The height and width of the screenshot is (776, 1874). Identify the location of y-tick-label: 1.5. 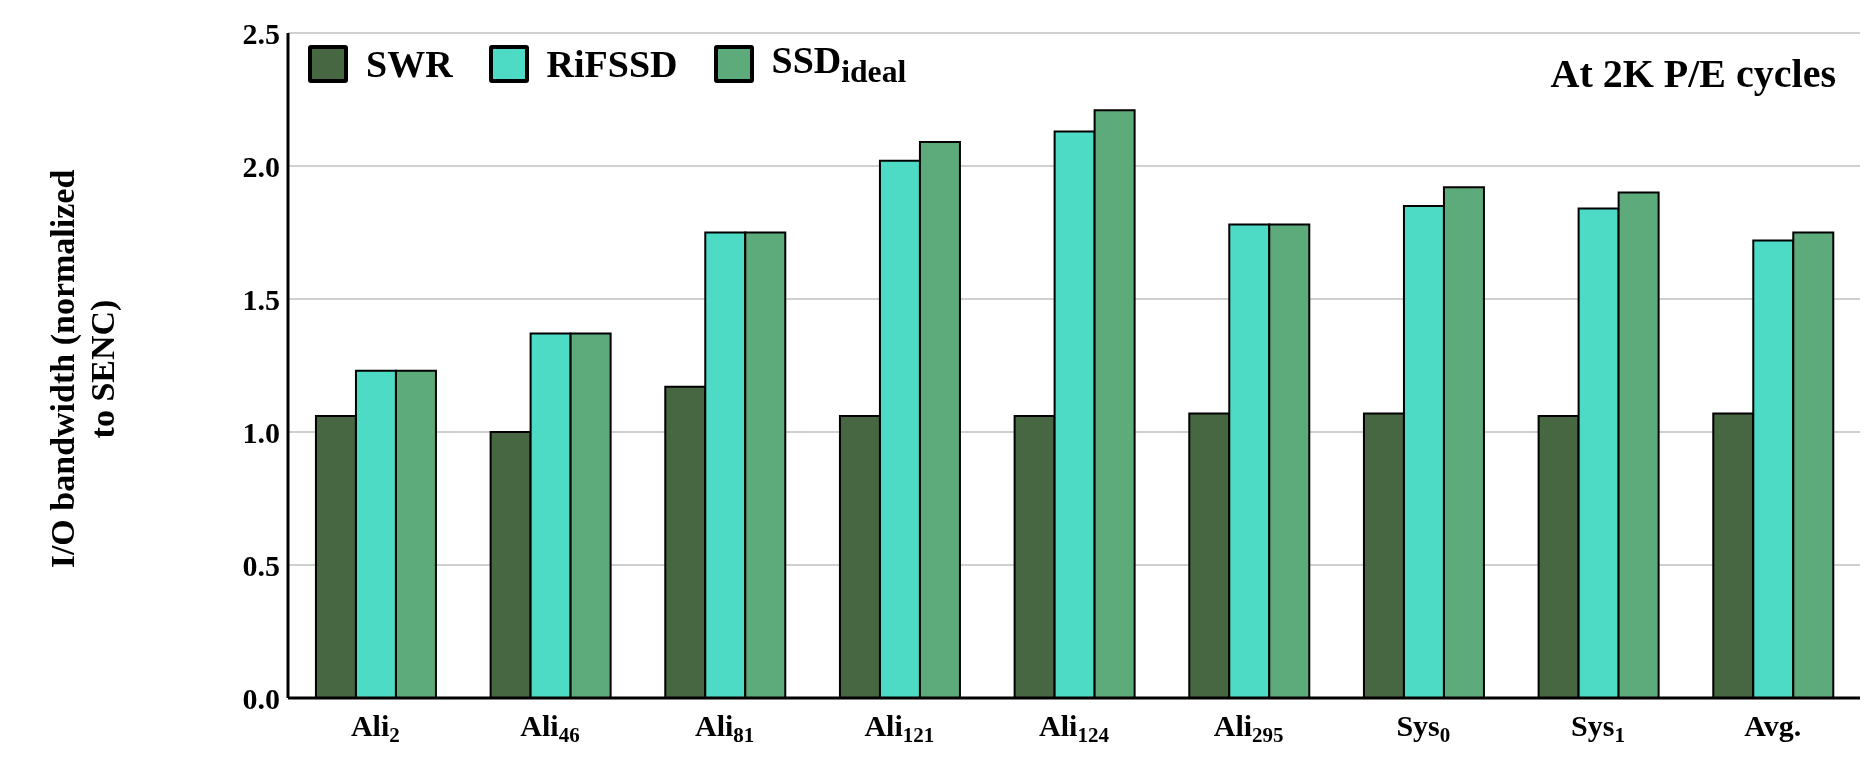
(261, 299).